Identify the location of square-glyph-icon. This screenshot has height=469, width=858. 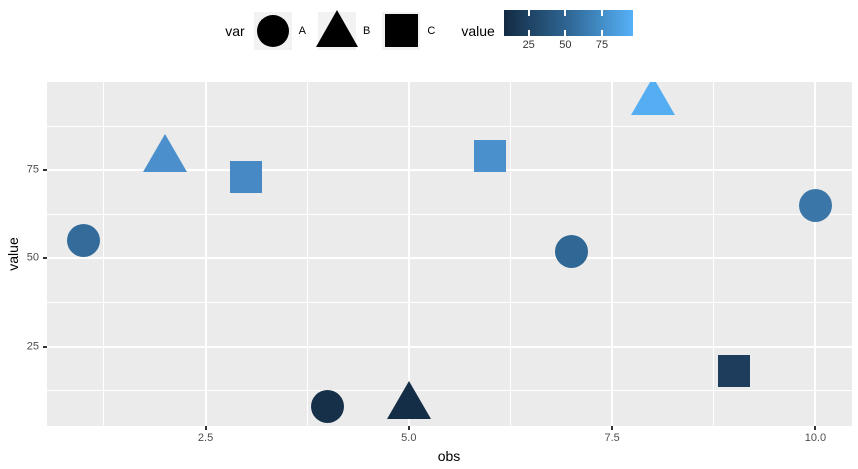
(401, 30).